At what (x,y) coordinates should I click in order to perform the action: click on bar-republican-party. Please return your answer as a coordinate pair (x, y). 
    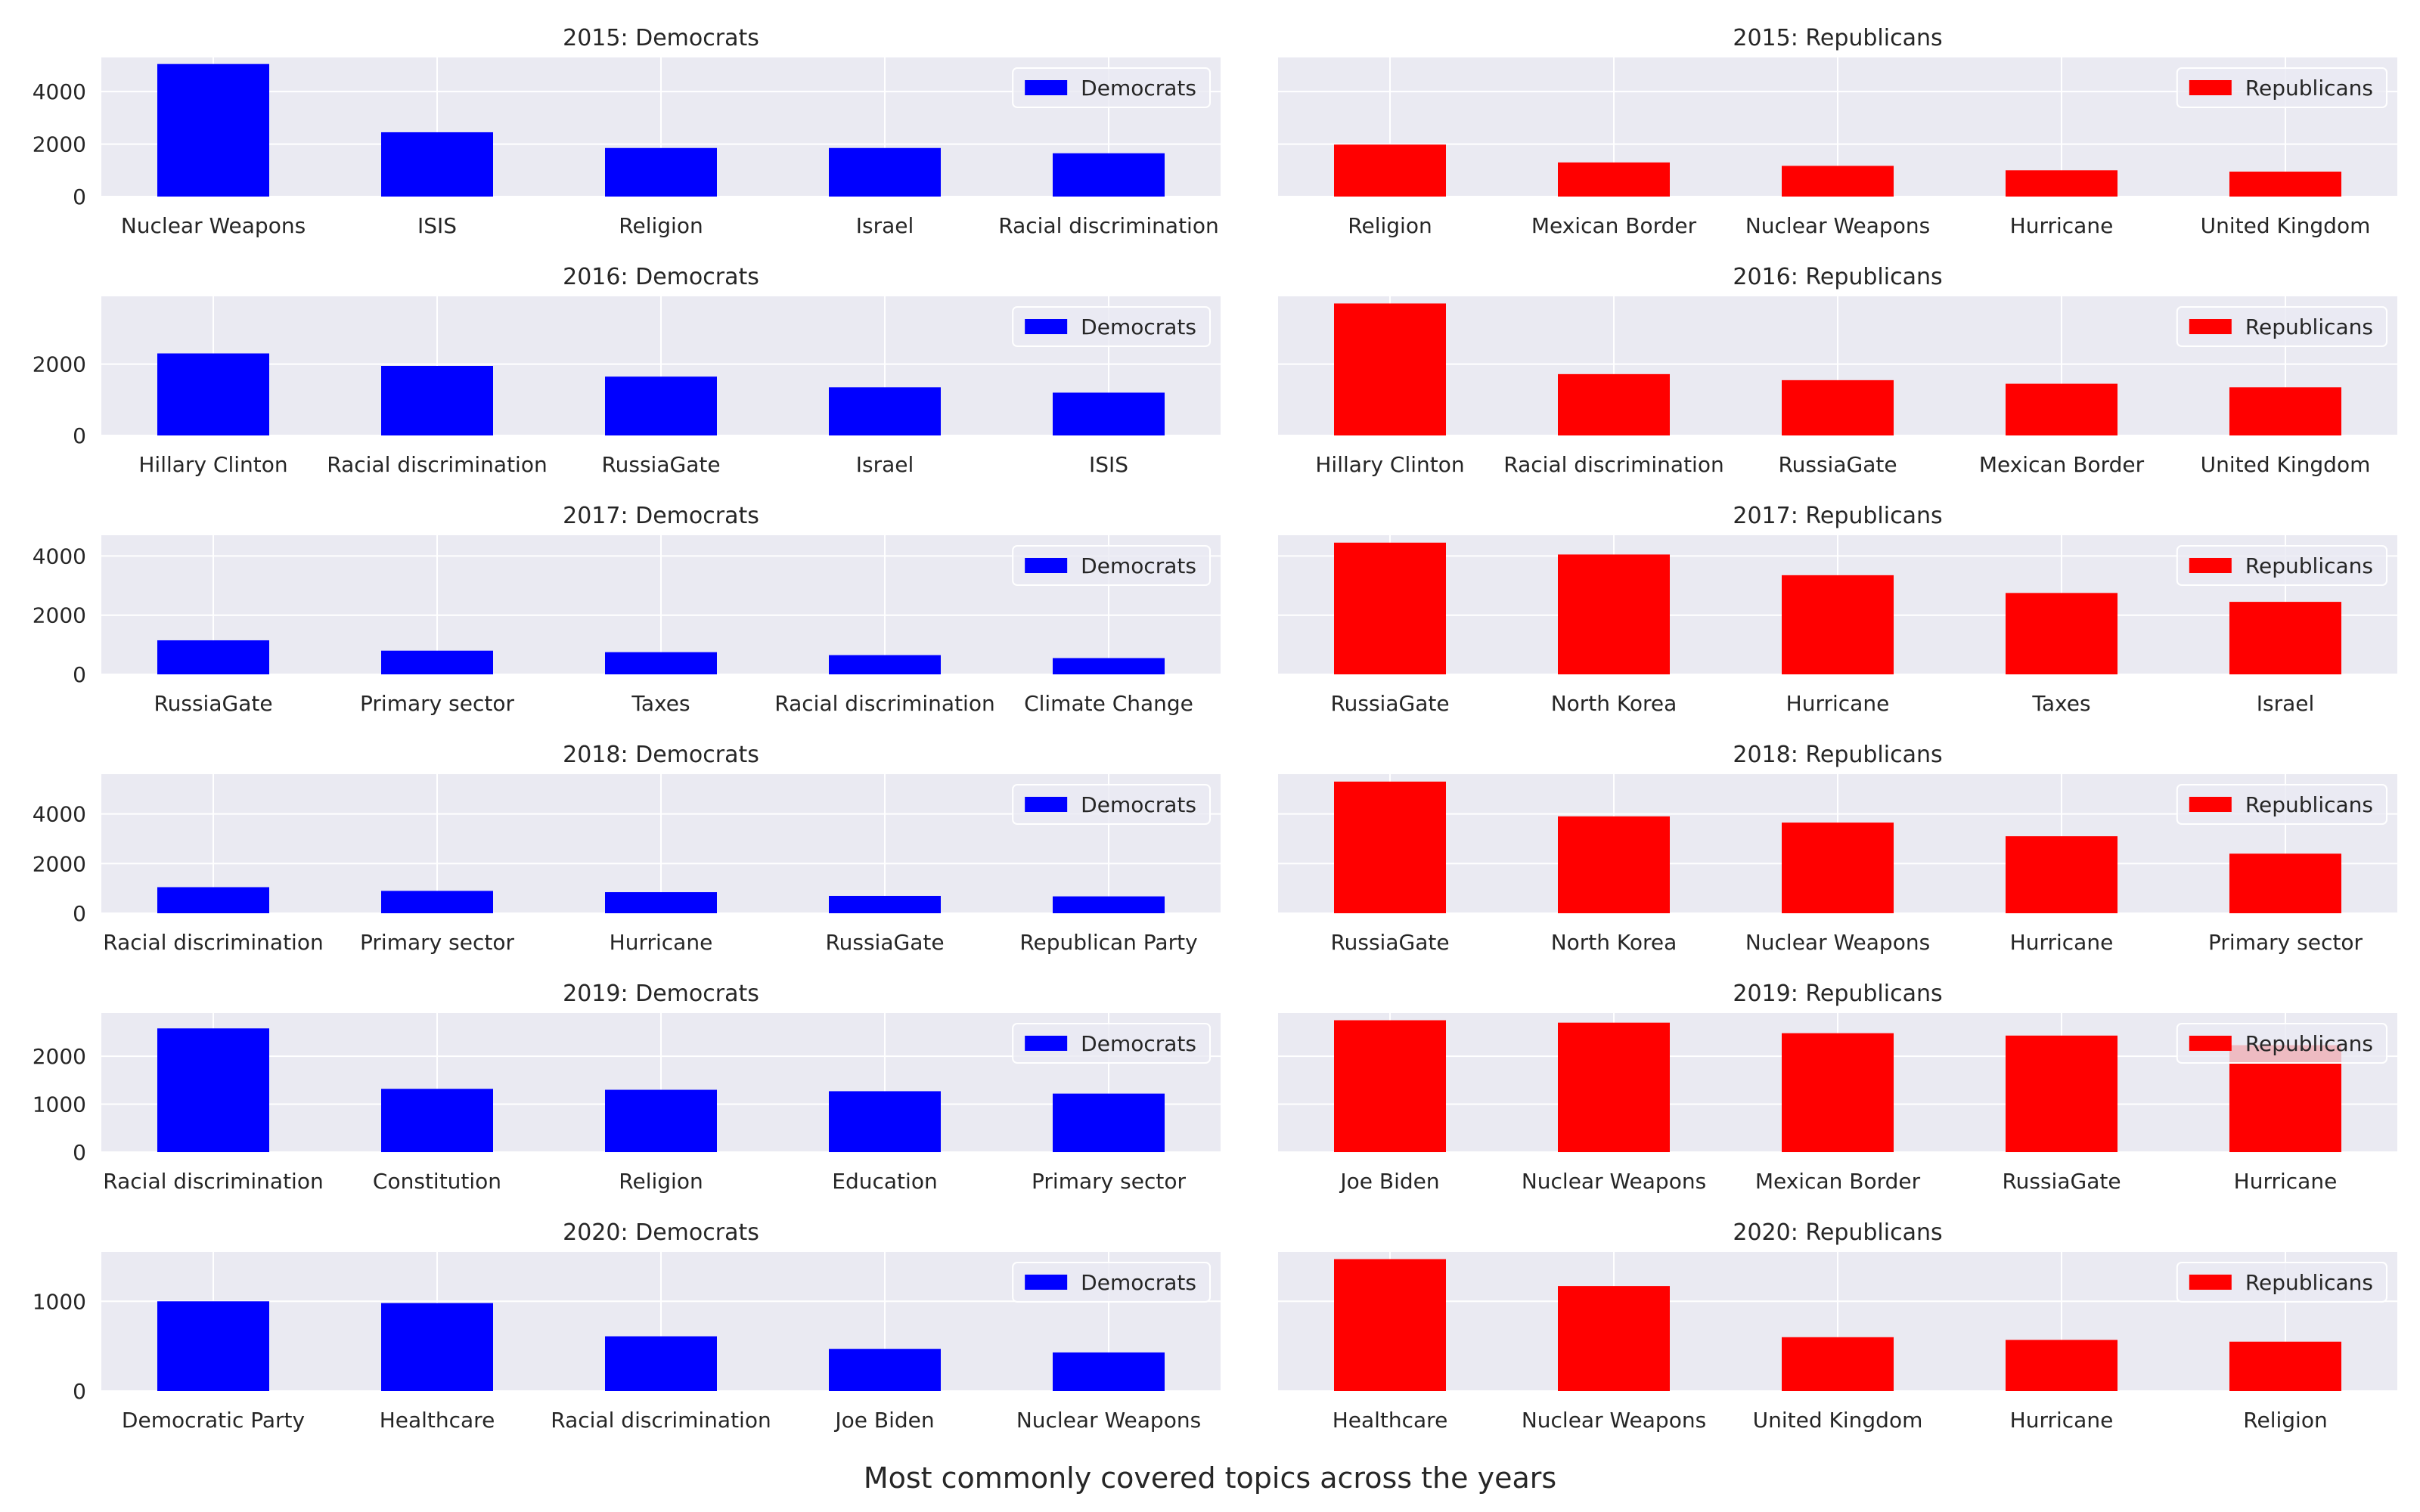
    Looking at the image, I should click on (1109, 905).